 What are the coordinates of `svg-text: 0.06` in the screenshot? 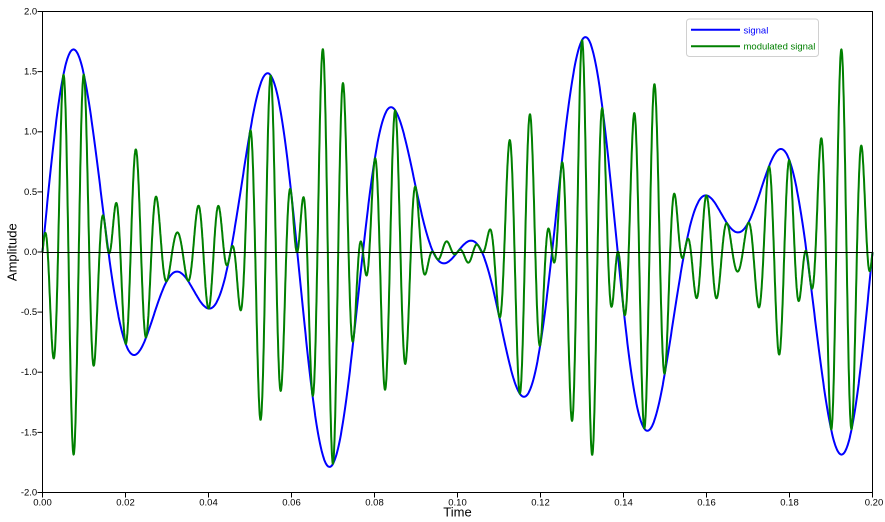 It's located at (291, 503).